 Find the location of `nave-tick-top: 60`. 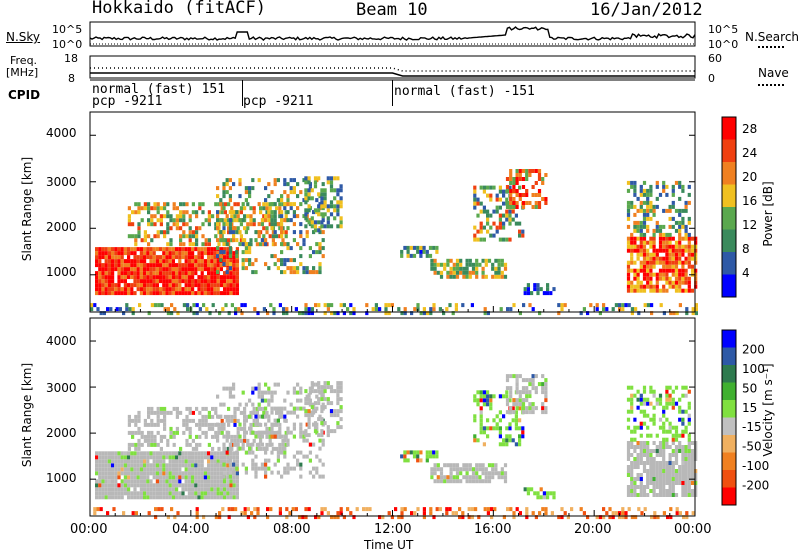

nave-tick-top: 60 is located at coordinates (715, 58).